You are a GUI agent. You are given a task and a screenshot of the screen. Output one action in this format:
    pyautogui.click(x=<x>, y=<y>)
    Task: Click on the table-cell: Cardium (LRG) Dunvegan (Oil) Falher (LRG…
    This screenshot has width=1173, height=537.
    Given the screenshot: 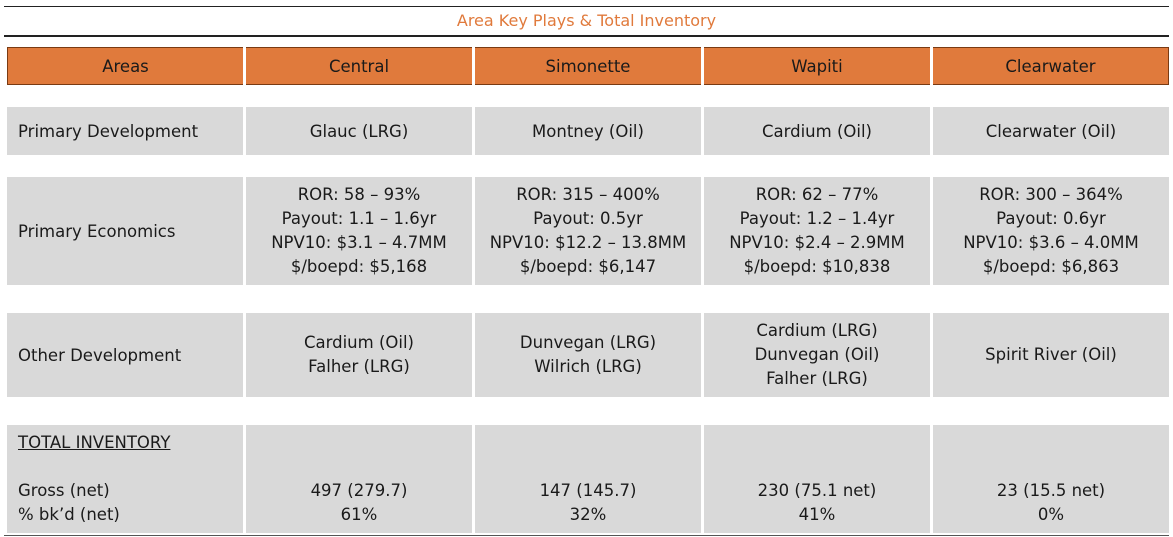 What is the action you would take?
    pyautogui.click(x=817, y=355)
    